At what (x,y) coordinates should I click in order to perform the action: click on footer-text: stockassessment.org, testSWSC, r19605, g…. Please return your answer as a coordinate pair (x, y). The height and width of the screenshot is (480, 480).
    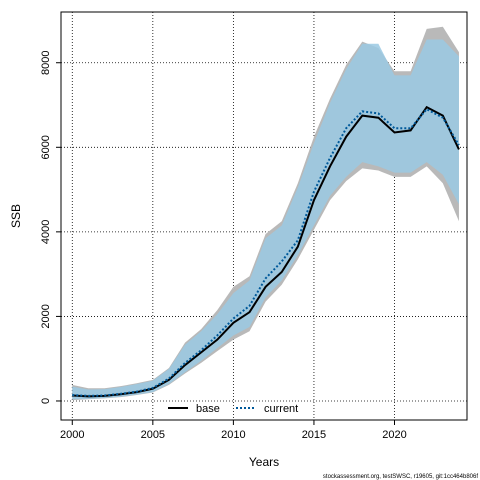
    Looking at the image, I should click on (400, 477).